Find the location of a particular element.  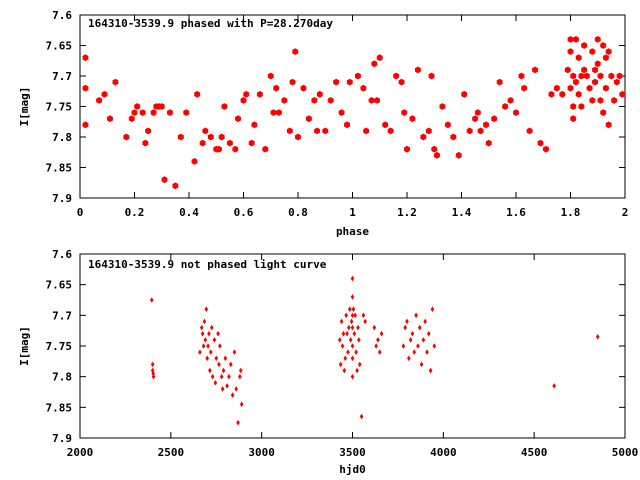

x-tick-label: 3500 is located at coordinates (352, 452).